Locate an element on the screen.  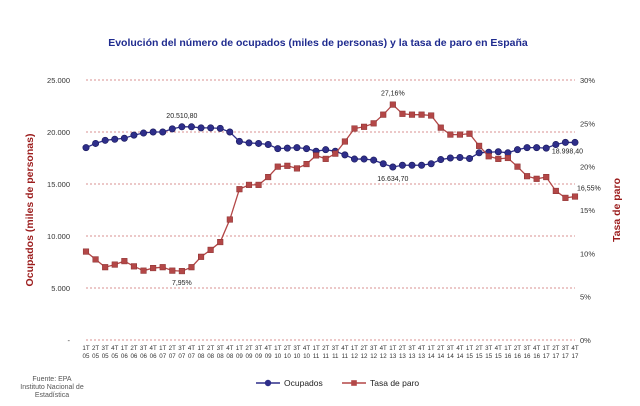
x-tick-label: 15 is located at coordinates (488, 356).